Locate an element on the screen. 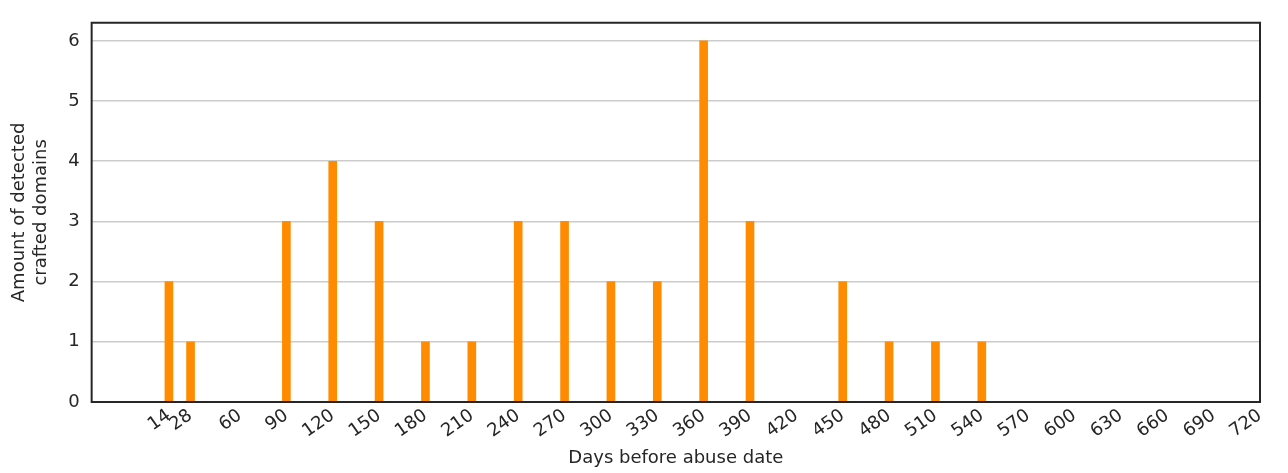  x-tick-label: 240 is located at coordinates (503, 422).